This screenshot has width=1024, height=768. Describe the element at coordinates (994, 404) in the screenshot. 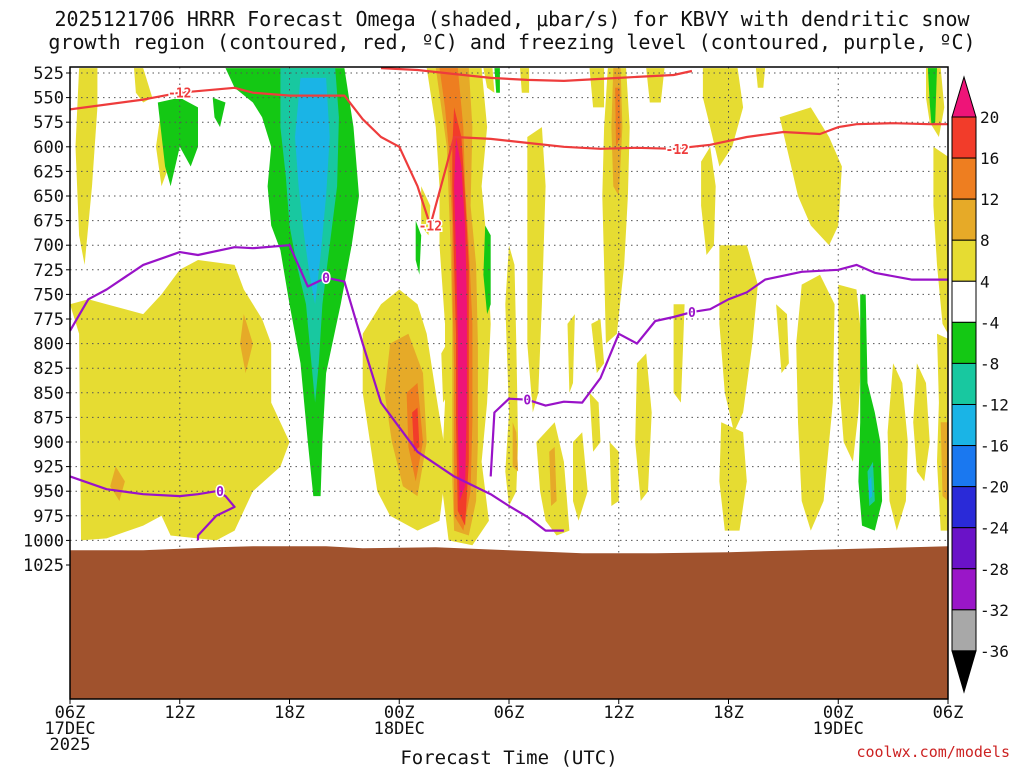

I see `colorbar-label: -12` at that location.